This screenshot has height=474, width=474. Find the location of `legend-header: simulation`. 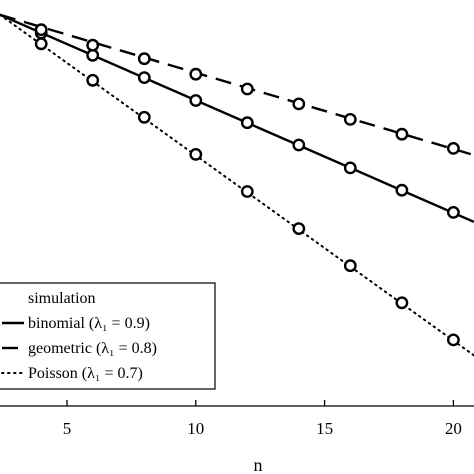

legend-header: simulation is located at coordinates (62, 298).